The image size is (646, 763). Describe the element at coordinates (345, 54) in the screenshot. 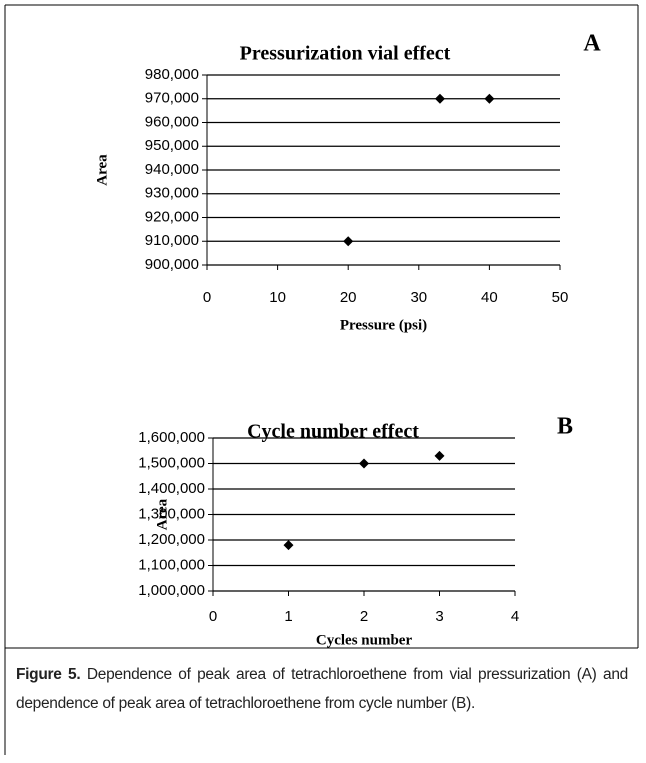

I see `chart-title: Pressurization vial effect` at that location.